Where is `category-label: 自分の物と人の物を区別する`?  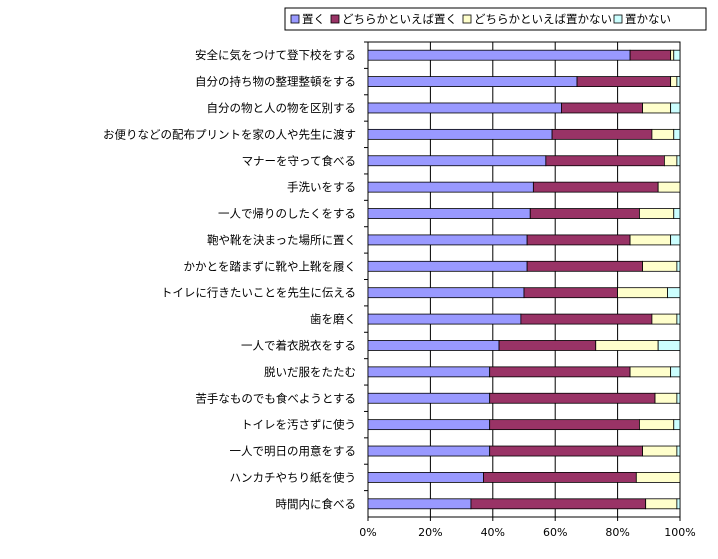 category-label: 自分の物と人の物を区別する is located at coordinates (282, 108).